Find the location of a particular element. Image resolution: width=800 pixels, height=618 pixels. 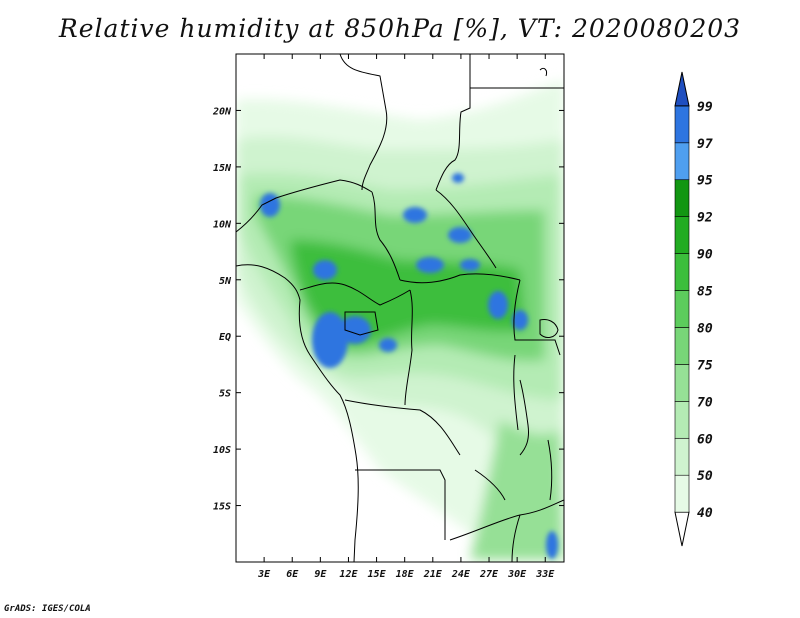

colorbar-label: 40 is located at coordinates (705, 513).